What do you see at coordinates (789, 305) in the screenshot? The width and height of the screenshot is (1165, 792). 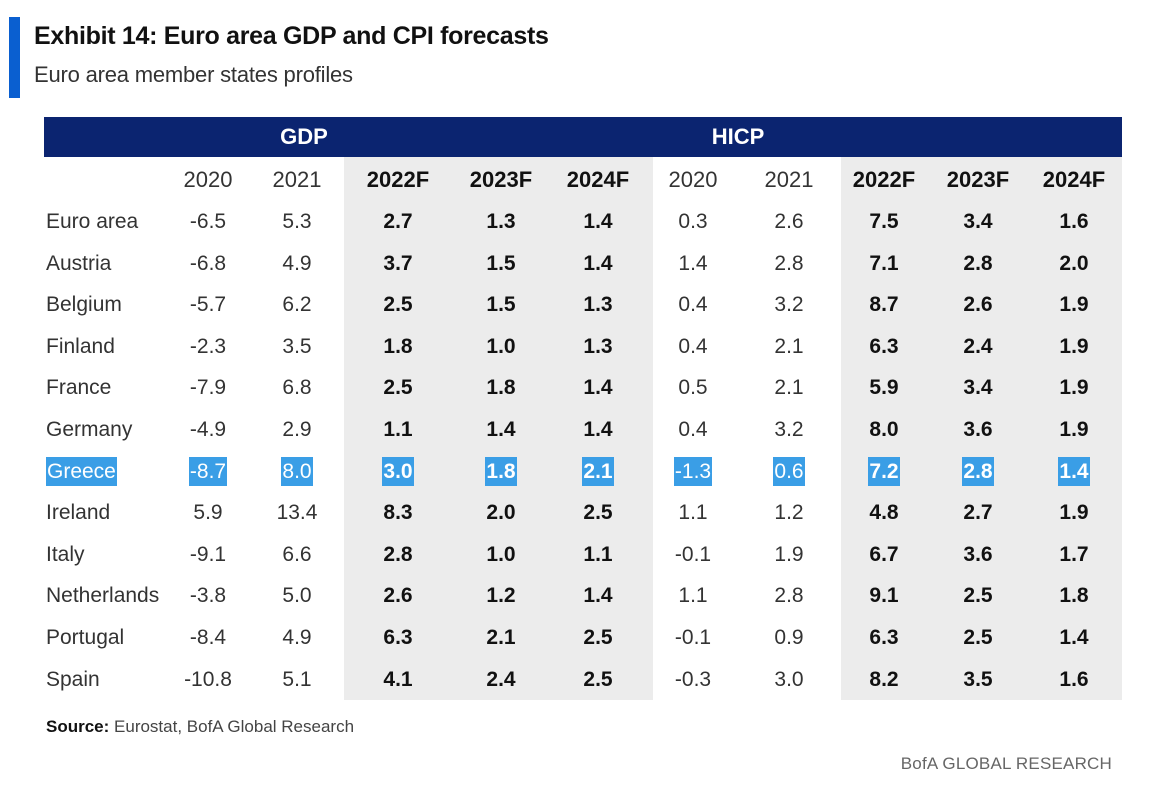 I see `cell-value: 3.2` at bounding box center [789, 305].